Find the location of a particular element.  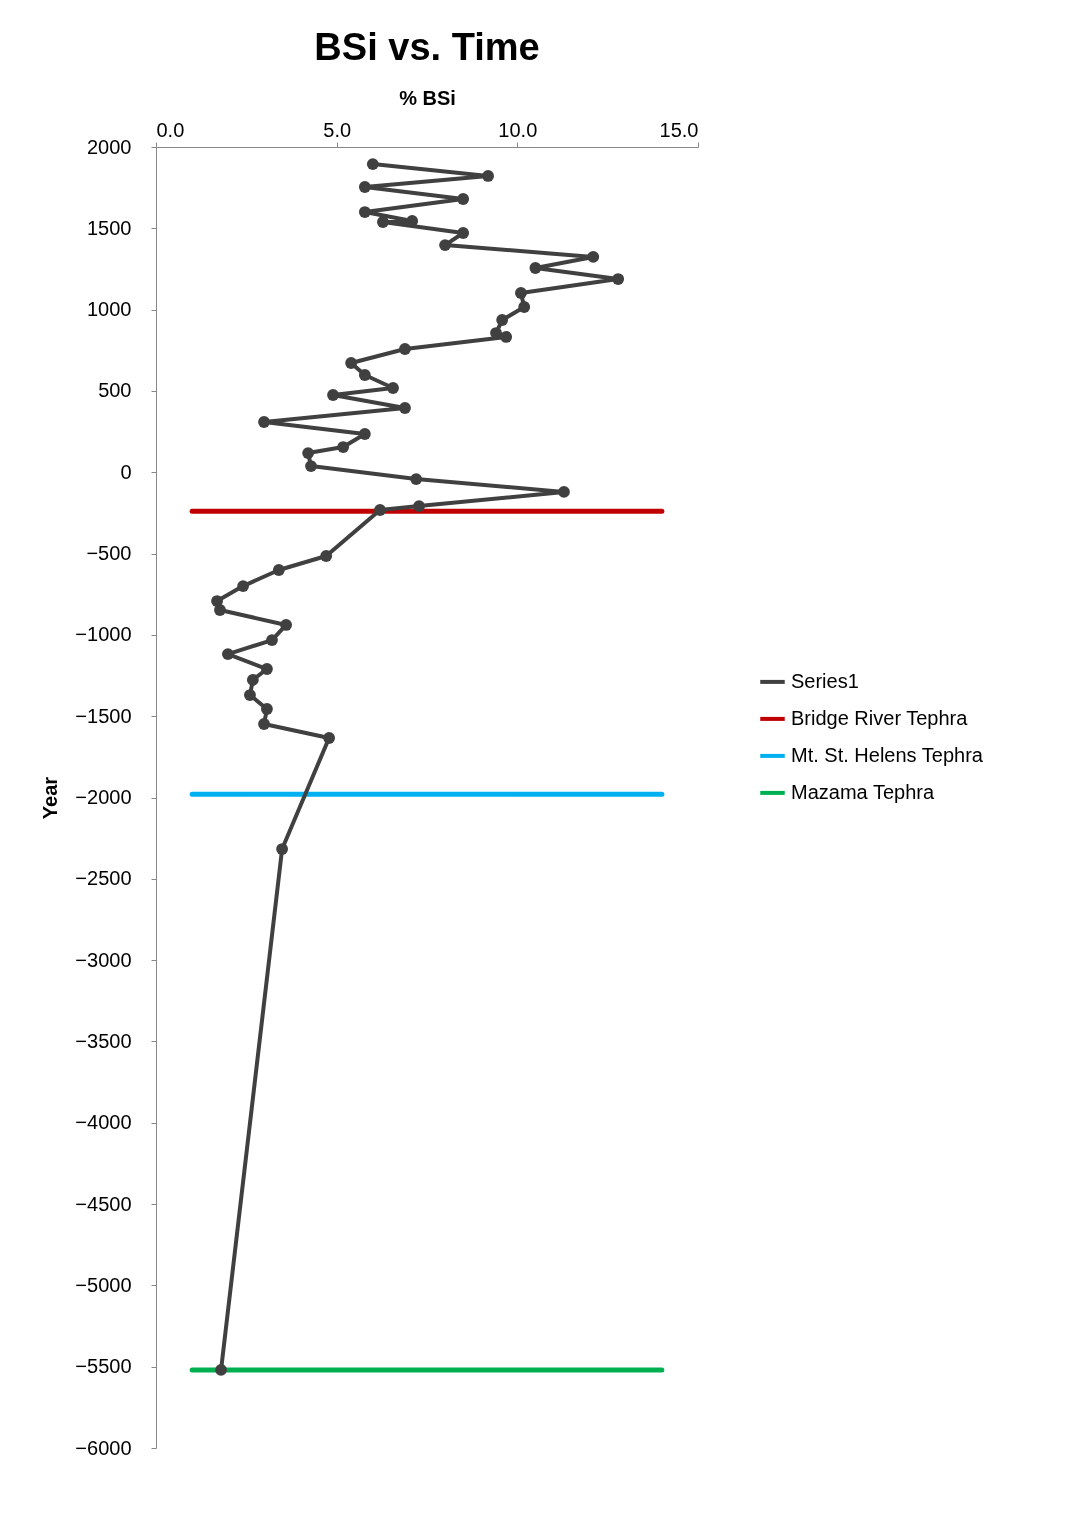

y-tick-label: −2000 is located at coordinates (103, 797).